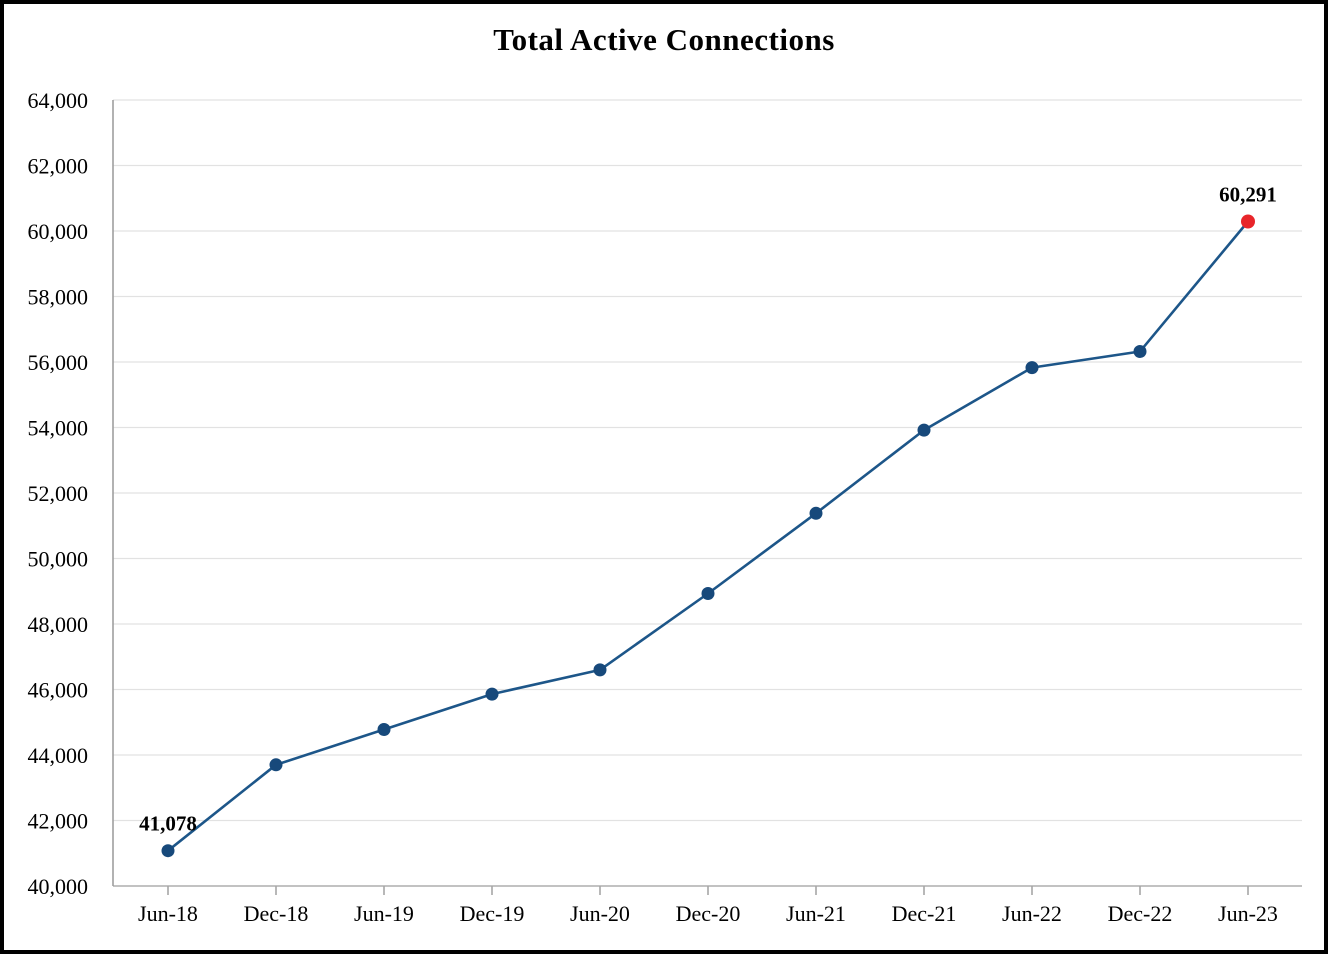  I want to click on data-label: 60,291, so click(1248, 195).